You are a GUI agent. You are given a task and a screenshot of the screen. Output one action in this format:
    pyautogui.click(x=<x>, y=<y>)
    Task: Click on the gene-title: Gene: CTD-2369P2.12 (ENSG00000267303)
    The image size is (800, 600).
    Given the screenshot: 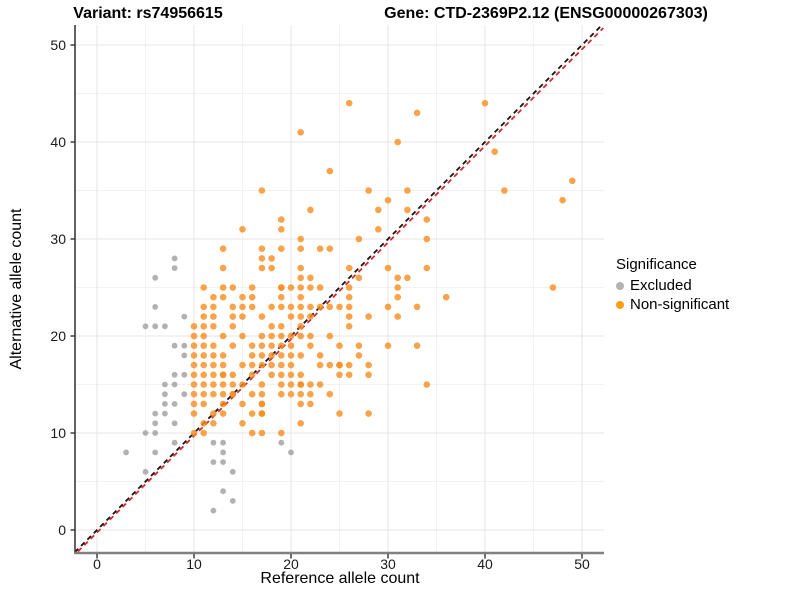 What is the action you would take?
    pyautogui.click(x=546, y=13)
    